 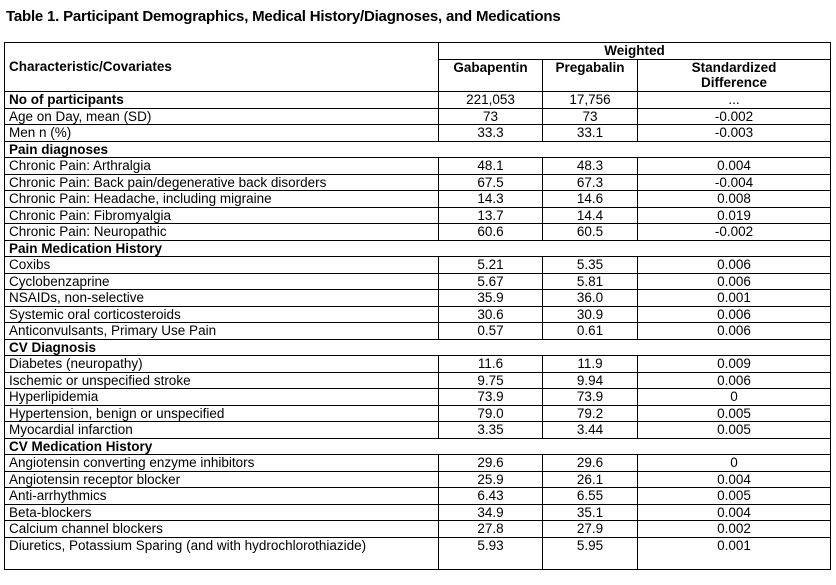 What do you see at coordinates (490, 397) in the screenshot?
I see `gabapentin-value: 73.9` at bounding box center [490, 397].